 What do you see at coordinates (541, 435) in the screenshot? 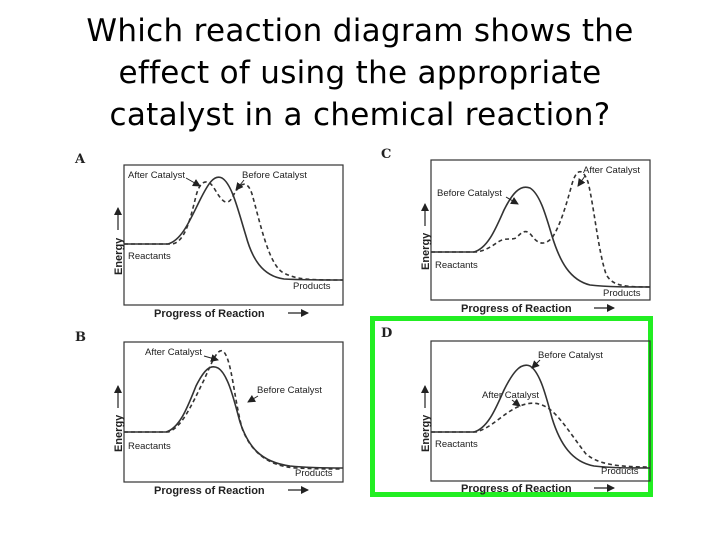
I see `panel-d-after-curve` at bounding box center [541, 435].